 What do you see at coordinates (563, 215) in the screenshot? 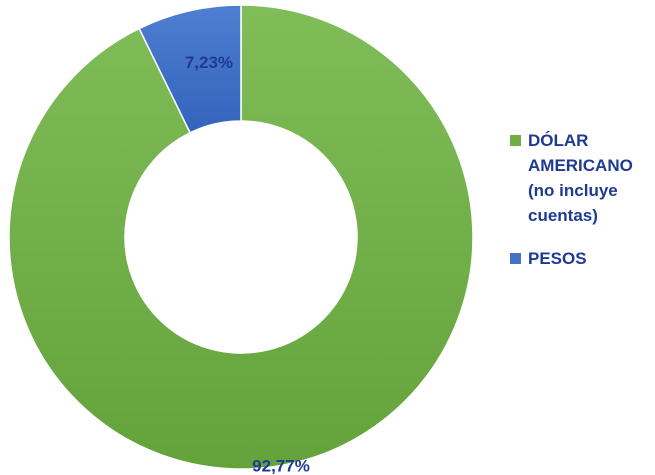
I see `legend-label-dolar-line-4: cuentas)` at bounding box center [563, 215].